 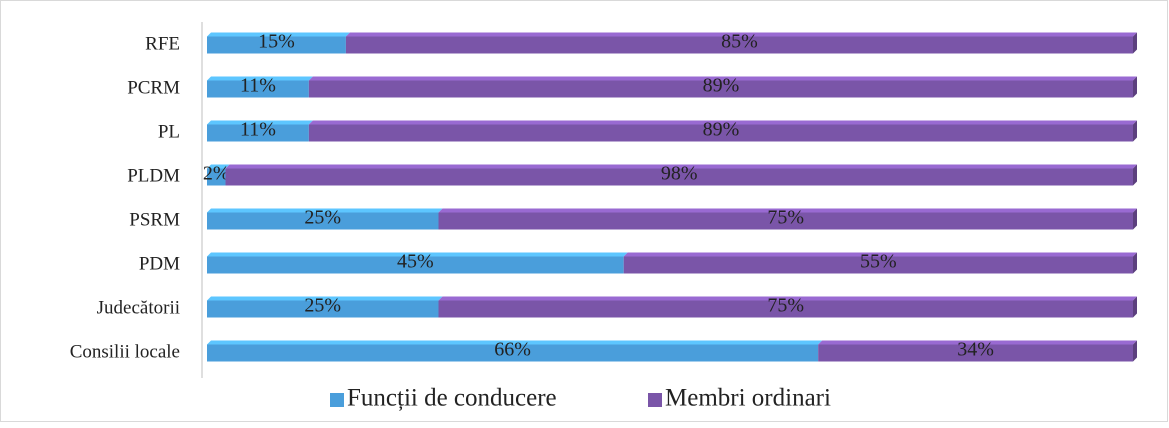 What do you see at coordinates (276, 42) in the screenshot?
I see `data-label: 15%` at bounding box center [276, 42].